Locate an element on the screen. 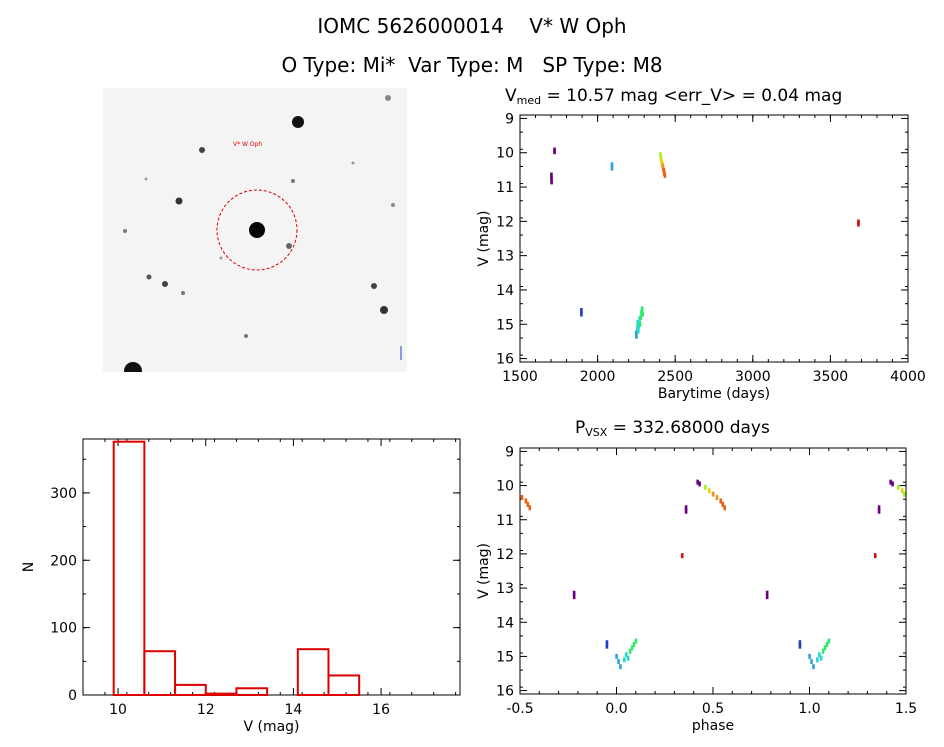 The image size is (944, 747). y-tick-label: 9 is located at coordinates (509, 119).